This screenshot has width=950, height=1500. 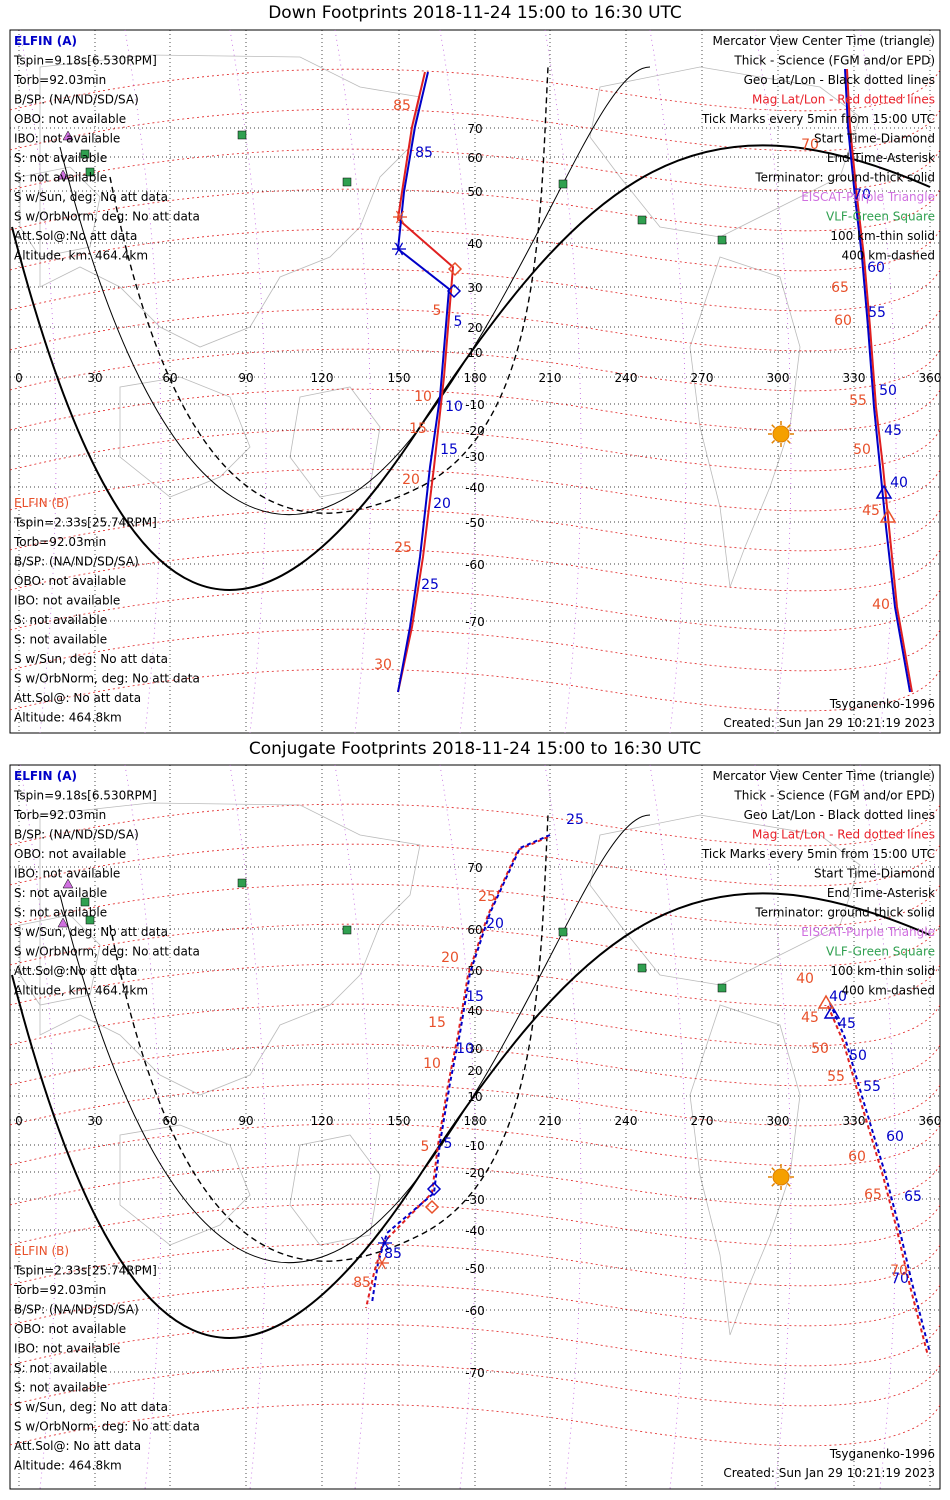 I want to click on elfin-a-info-line: IBO: not available, so click(x=67, y=874).